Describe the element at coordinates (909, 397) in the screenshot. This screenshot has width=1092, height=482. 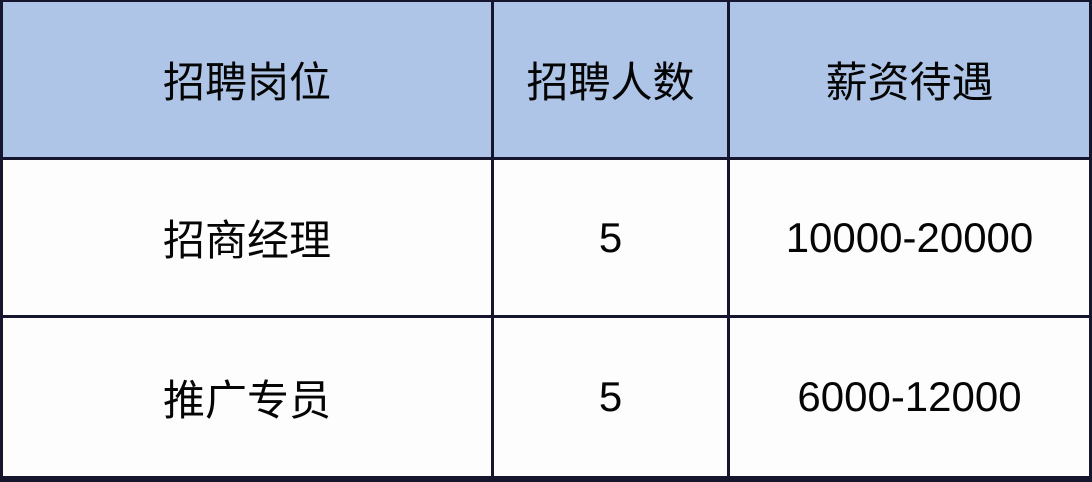
I see `cell-salary: 6000-12000` at that location.